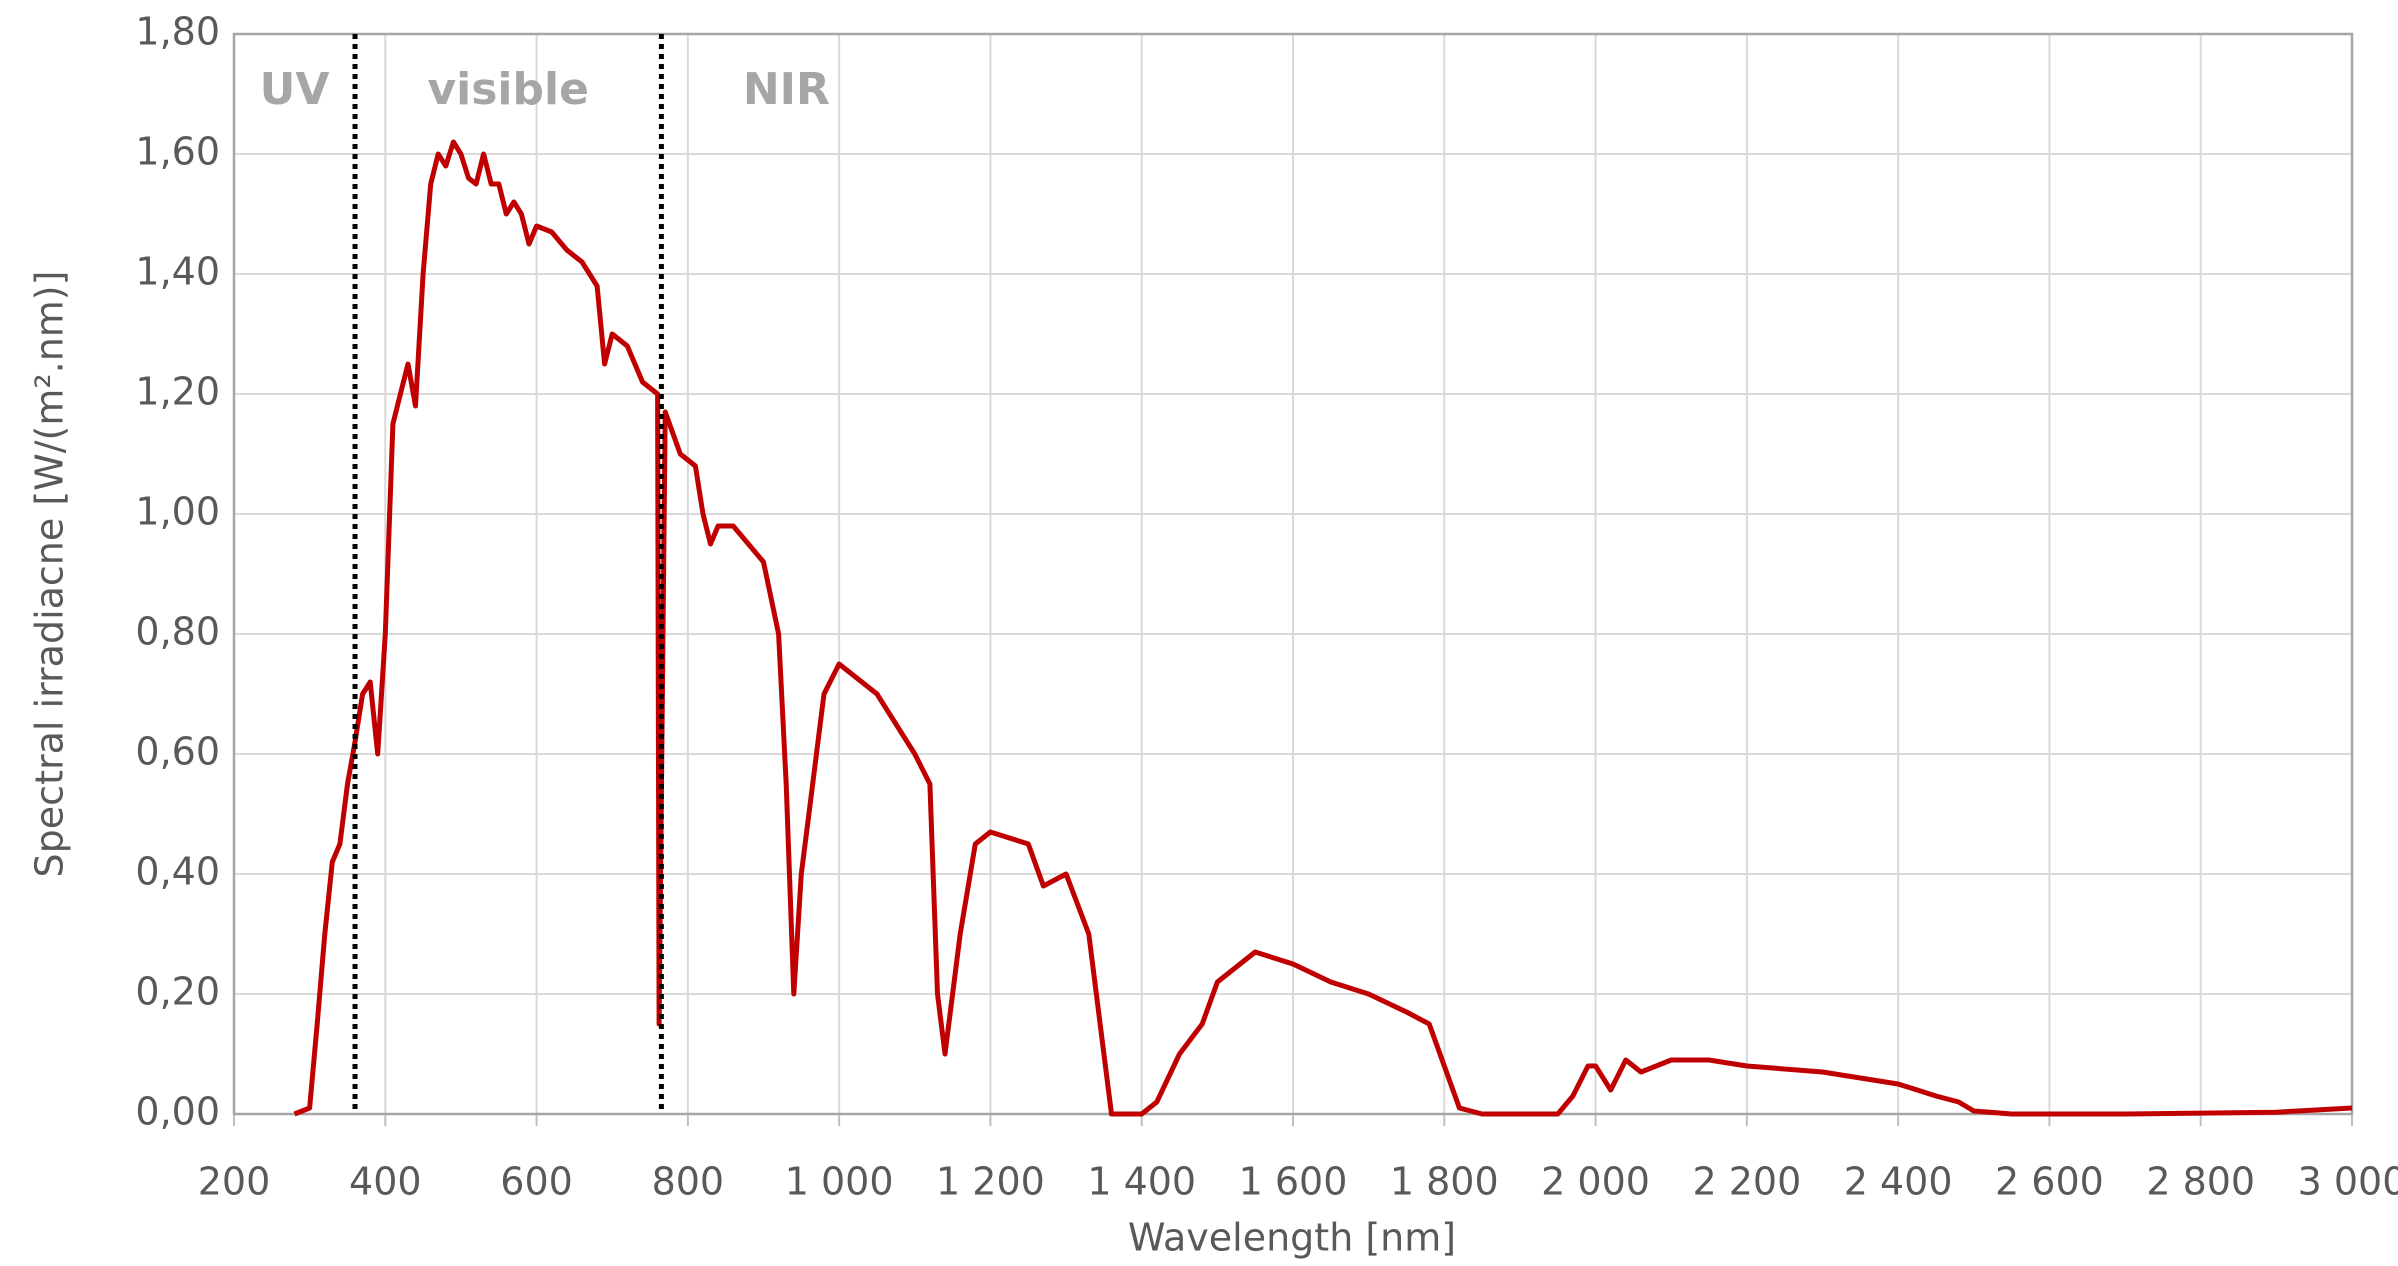  Describe the element at coordinates (536, 1182) in the screenshot. I see `x-tick-label: 600` at that location.